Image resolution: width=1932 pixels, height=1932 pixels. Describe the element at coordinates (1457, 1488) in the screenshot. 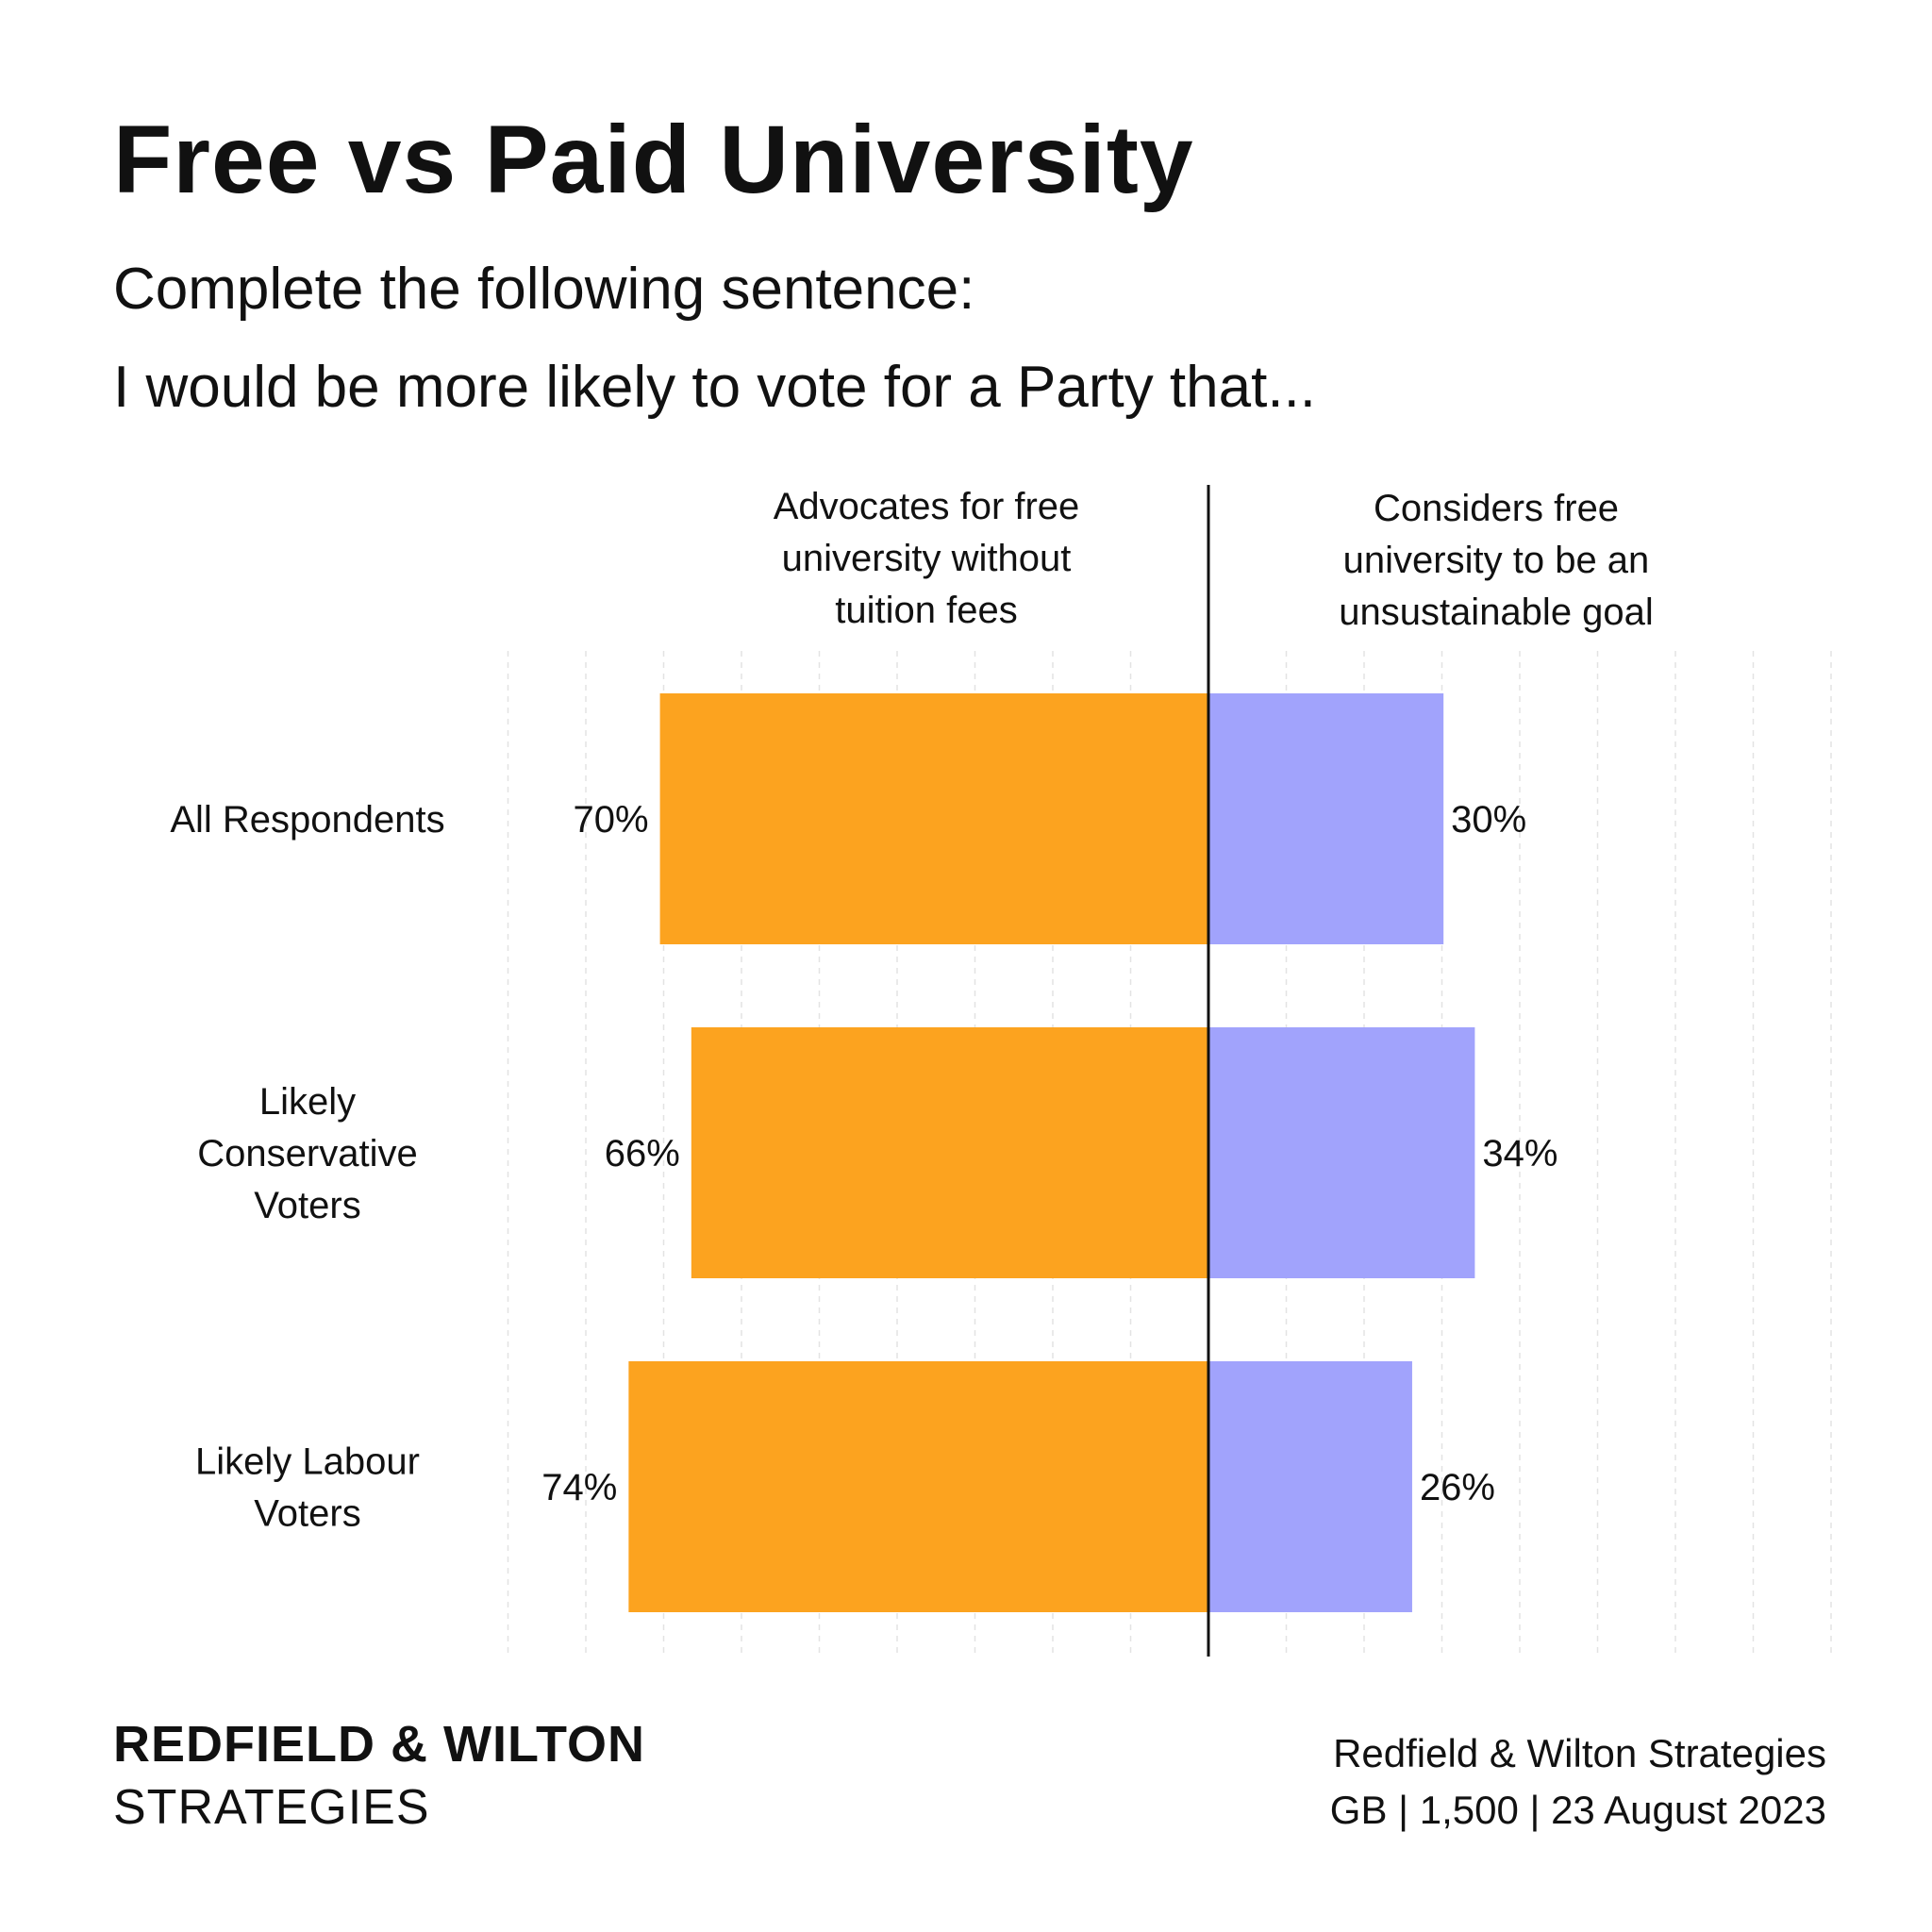

I see `data-label: 26%` at that location.